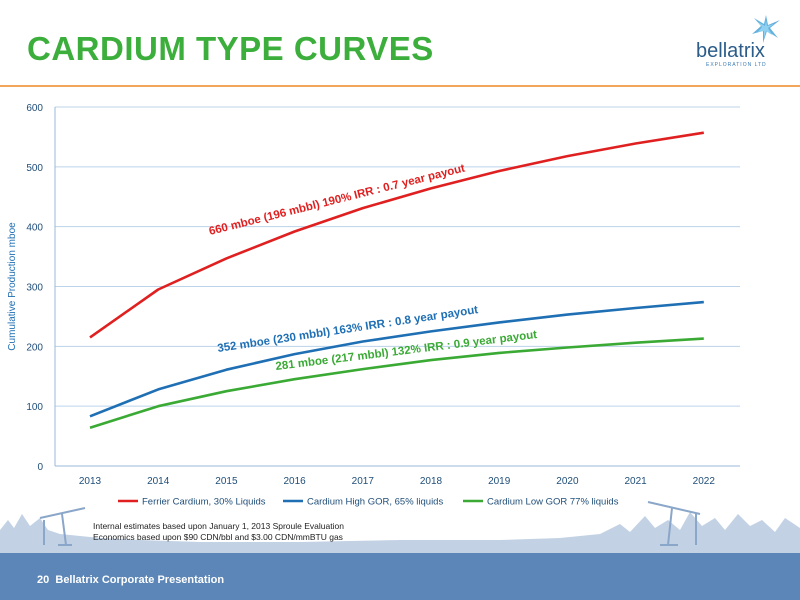 This screenshot has width=800, height=600. What do you see at coordinates (635, 481) in the screenshot?
I see `x-tick-label: 2021` at bounding box center [635, 481].